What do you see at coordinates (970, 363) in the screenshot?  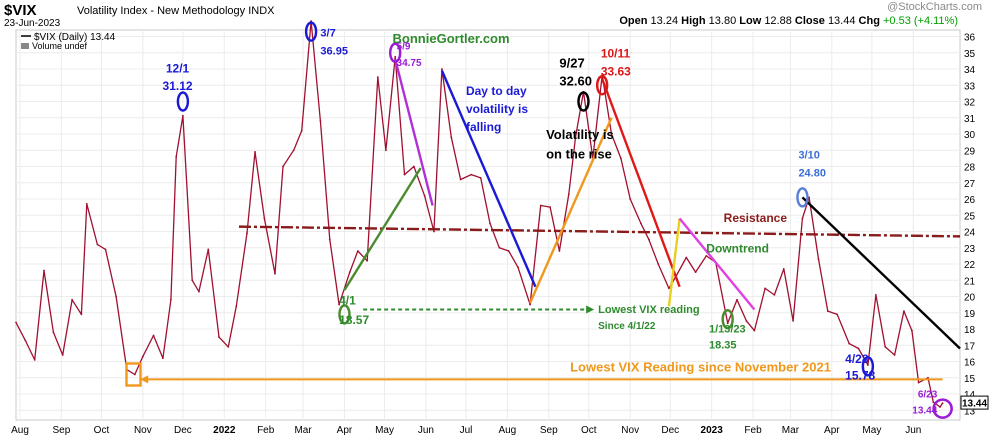 I see `y-tick-label: 16` at bounding box center [970, 363].